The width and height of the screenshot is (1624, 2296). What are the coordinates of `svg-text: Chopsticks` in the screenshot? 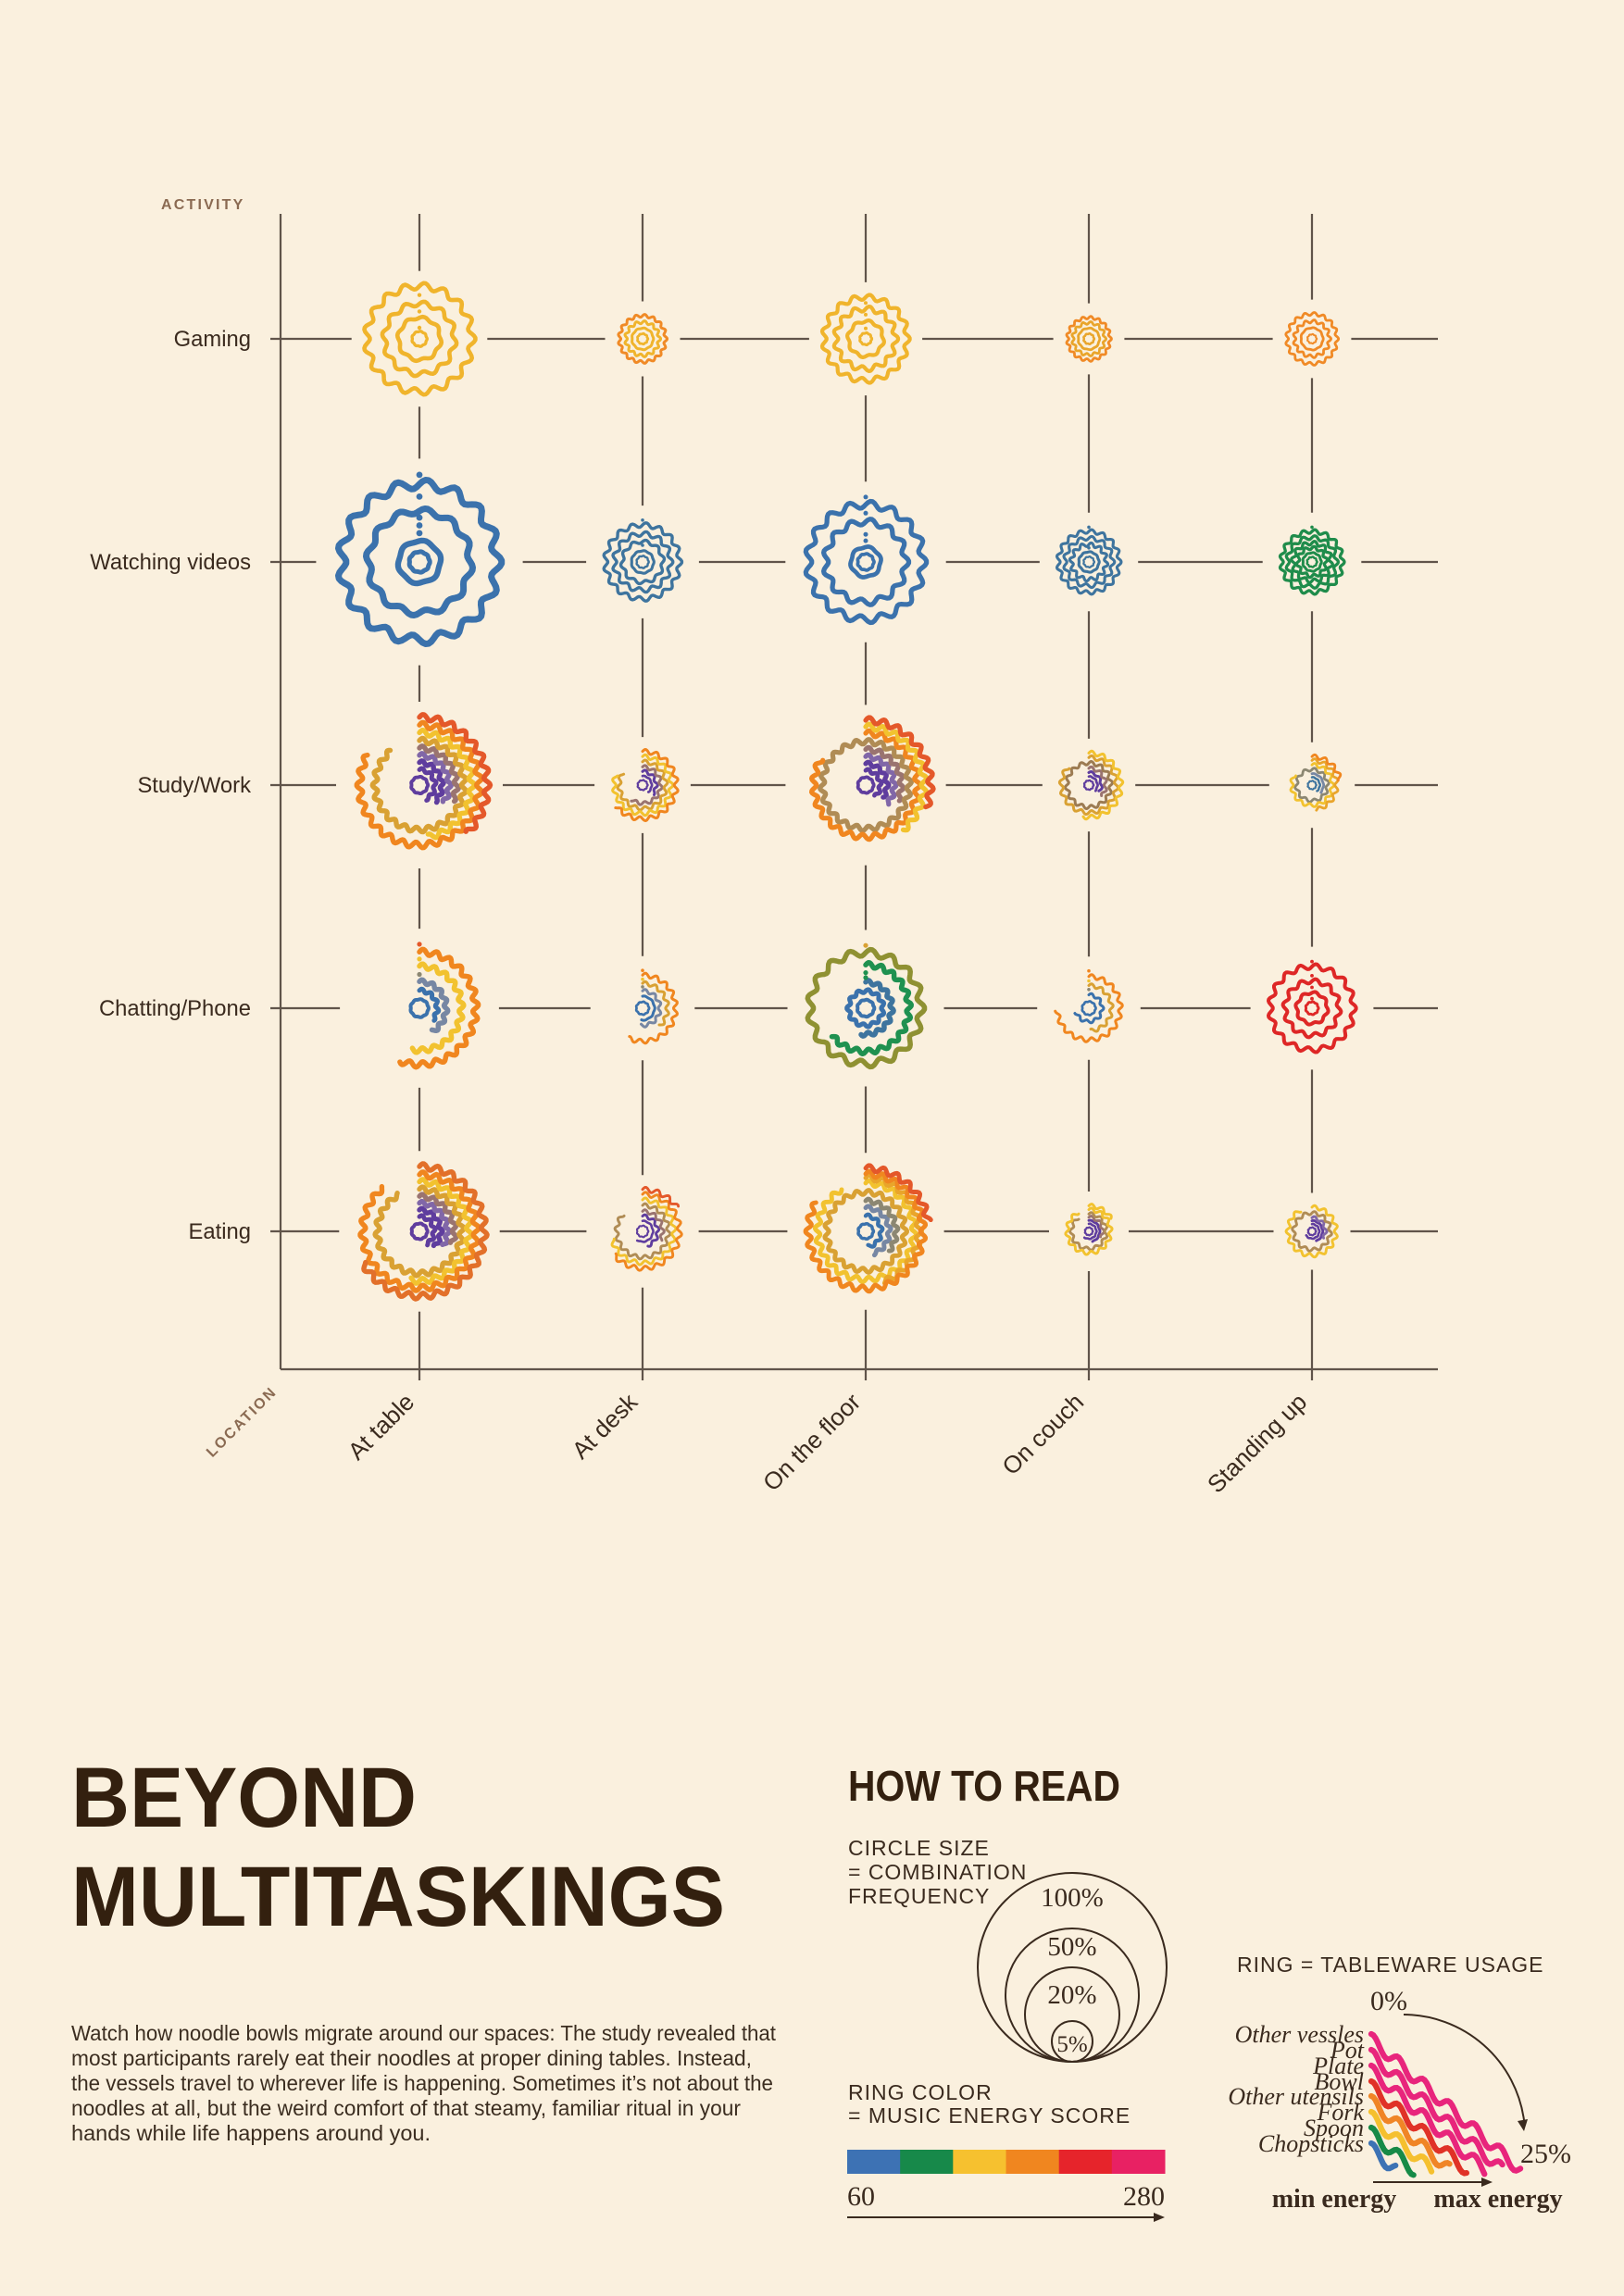 It's located at (1311, 2143).